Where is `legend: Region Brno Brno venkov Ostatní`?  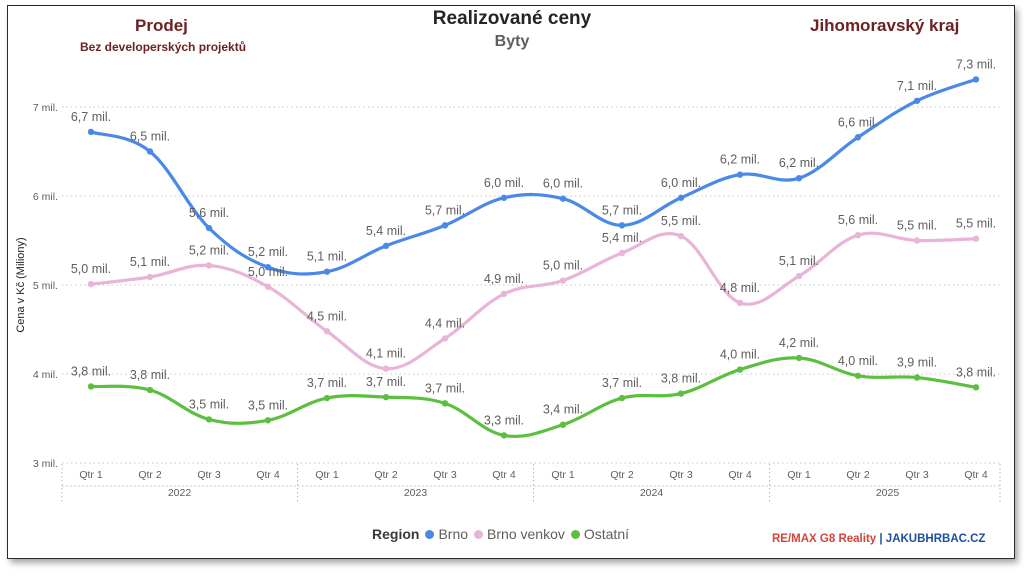 legend: Region Brno Brno venkov Ostatní is located at coordinates (503, 534).